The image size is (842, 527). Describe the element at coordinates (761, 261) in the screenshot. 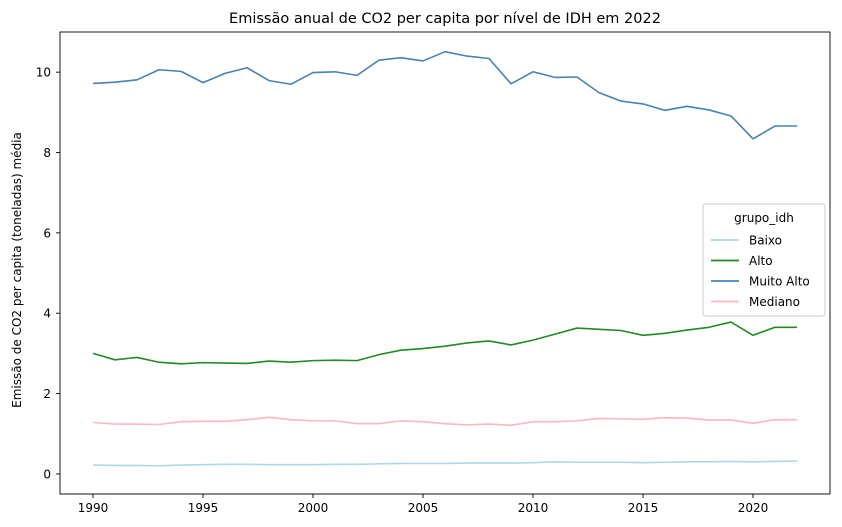

I see `legend-label-1: Alto` at that location.